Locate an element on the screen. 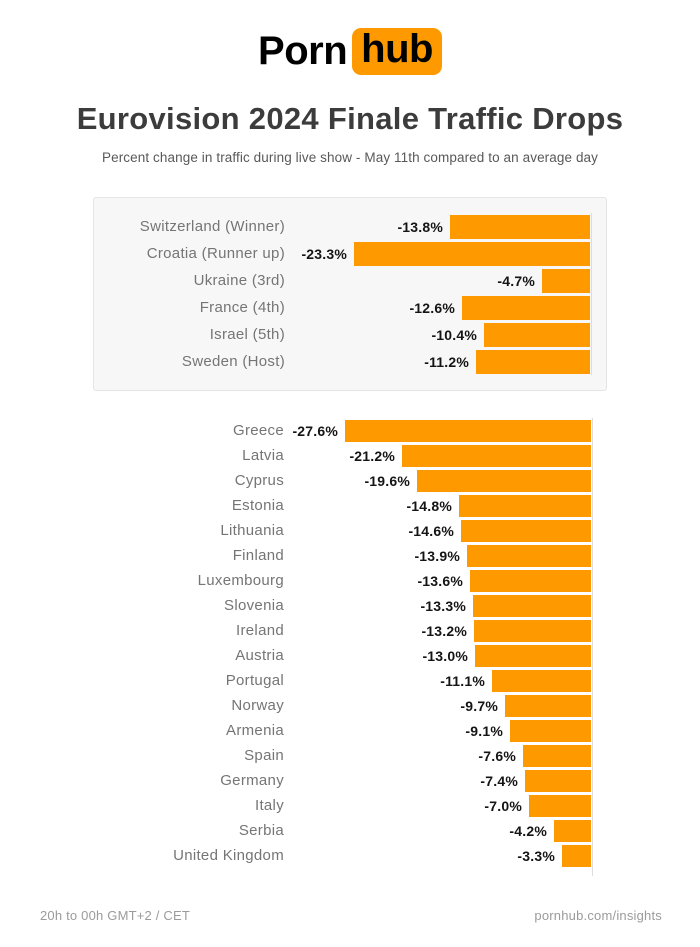 This screenshot has height=947, width=700. bar-track: -11.2% is located at coordinates (437, 361).